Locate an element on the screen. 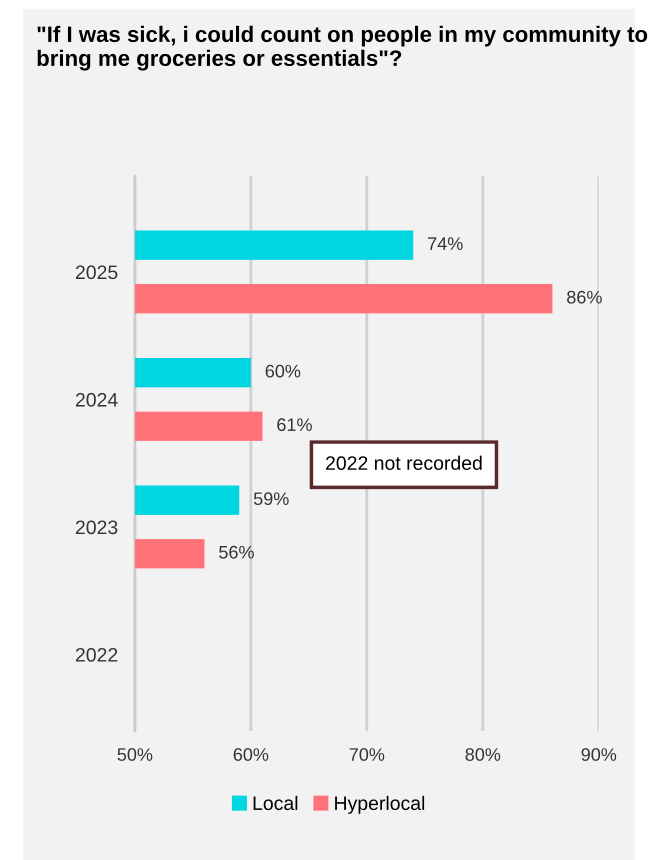 The width and height of the screenshot is (658, 860). y-tick-label: 2024 is located at coordinates (97, 399).